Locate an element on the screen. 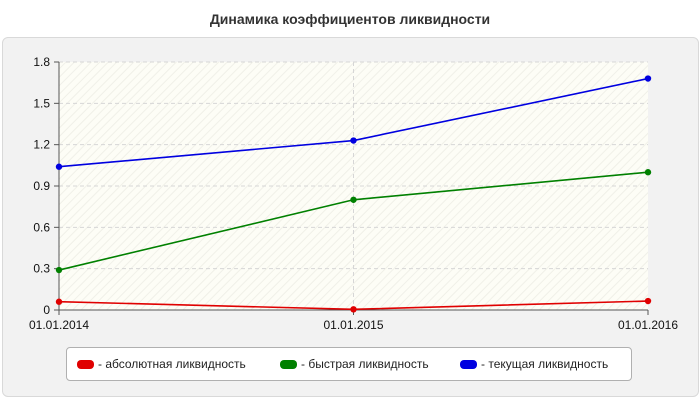 The height and width of the screenshot is (400, 700). chart-title: Динамика коэффициентов ликвидности is located at coordinates (350, 19).